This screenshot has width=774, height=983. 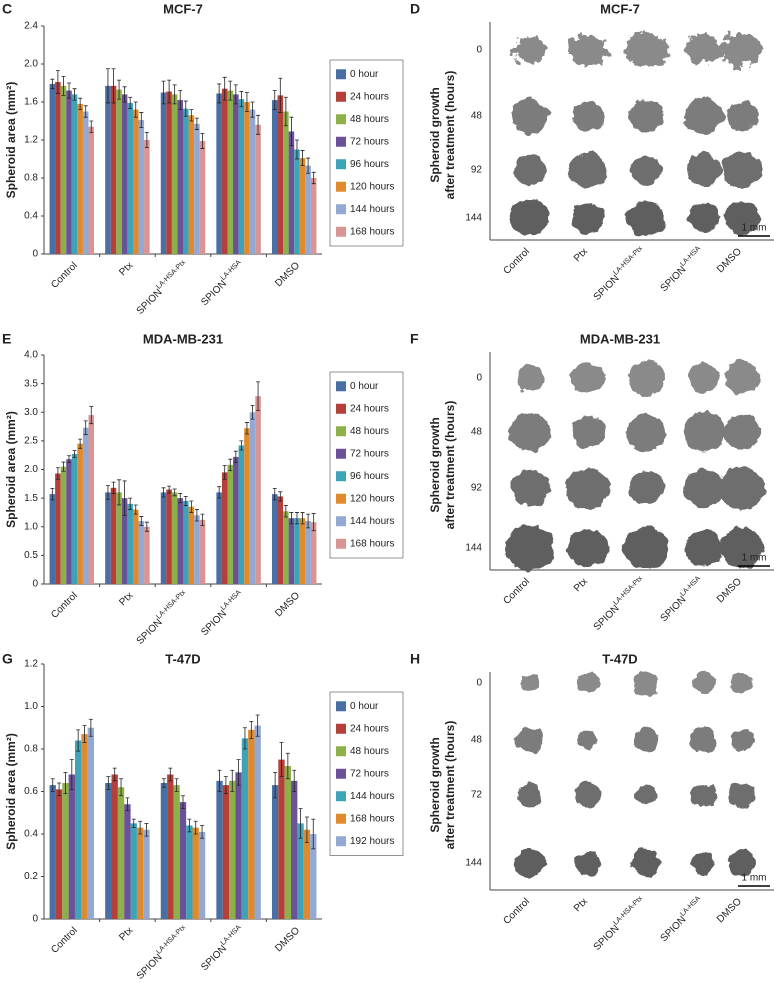 What do you see at coordinates (372, 186) in the screenshot?
I see `legend-label: 120 hours` at bounding box center [372, 186].